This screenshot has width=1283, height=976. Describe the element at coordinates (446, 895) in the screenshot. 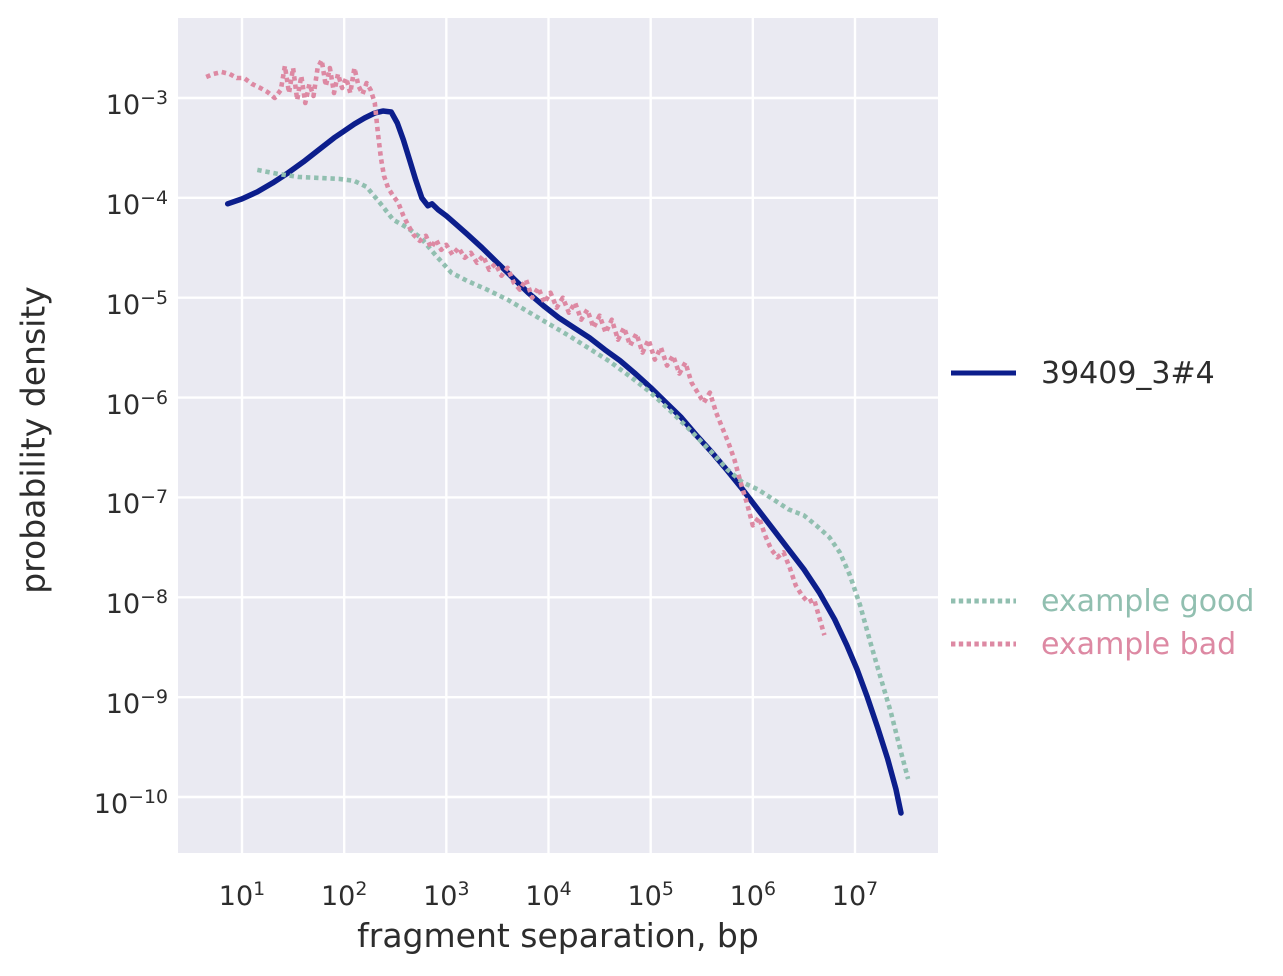

I see `x-tick-label-10e3: 103` at that location.